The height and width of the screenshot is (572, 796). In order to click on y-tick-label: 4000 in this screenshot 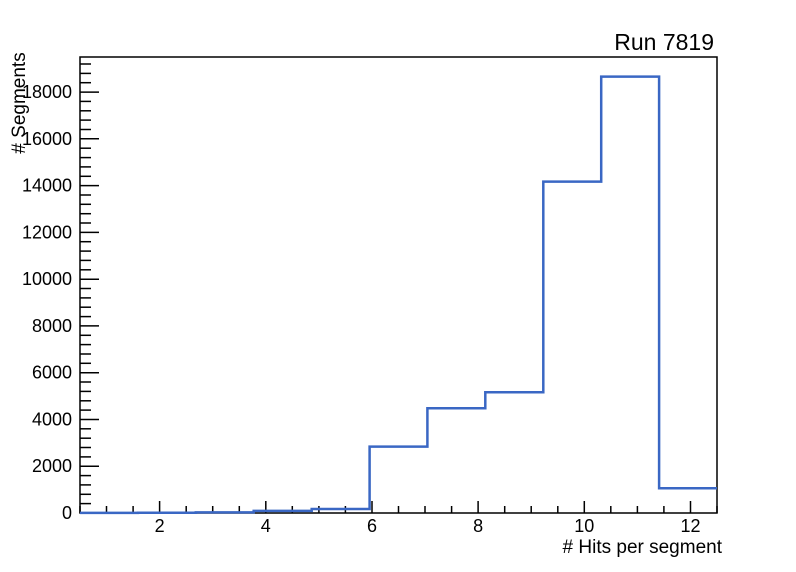, I will do `click(52, 420)`.